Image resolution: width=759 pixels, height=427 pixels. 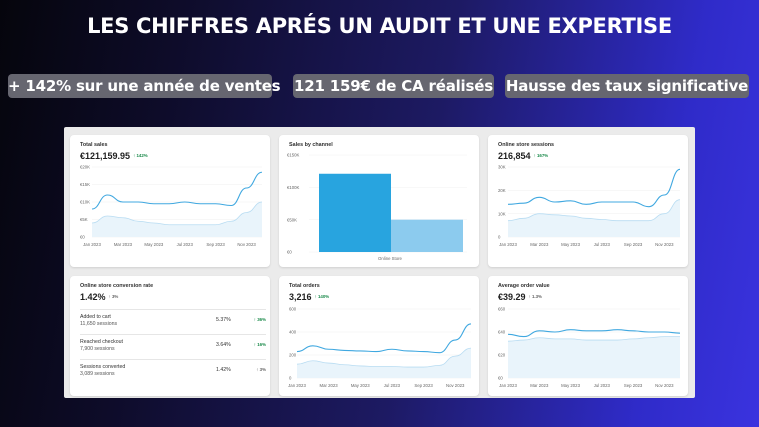 I want to click on y-tick-label: €60, so click(x=502, y=309).